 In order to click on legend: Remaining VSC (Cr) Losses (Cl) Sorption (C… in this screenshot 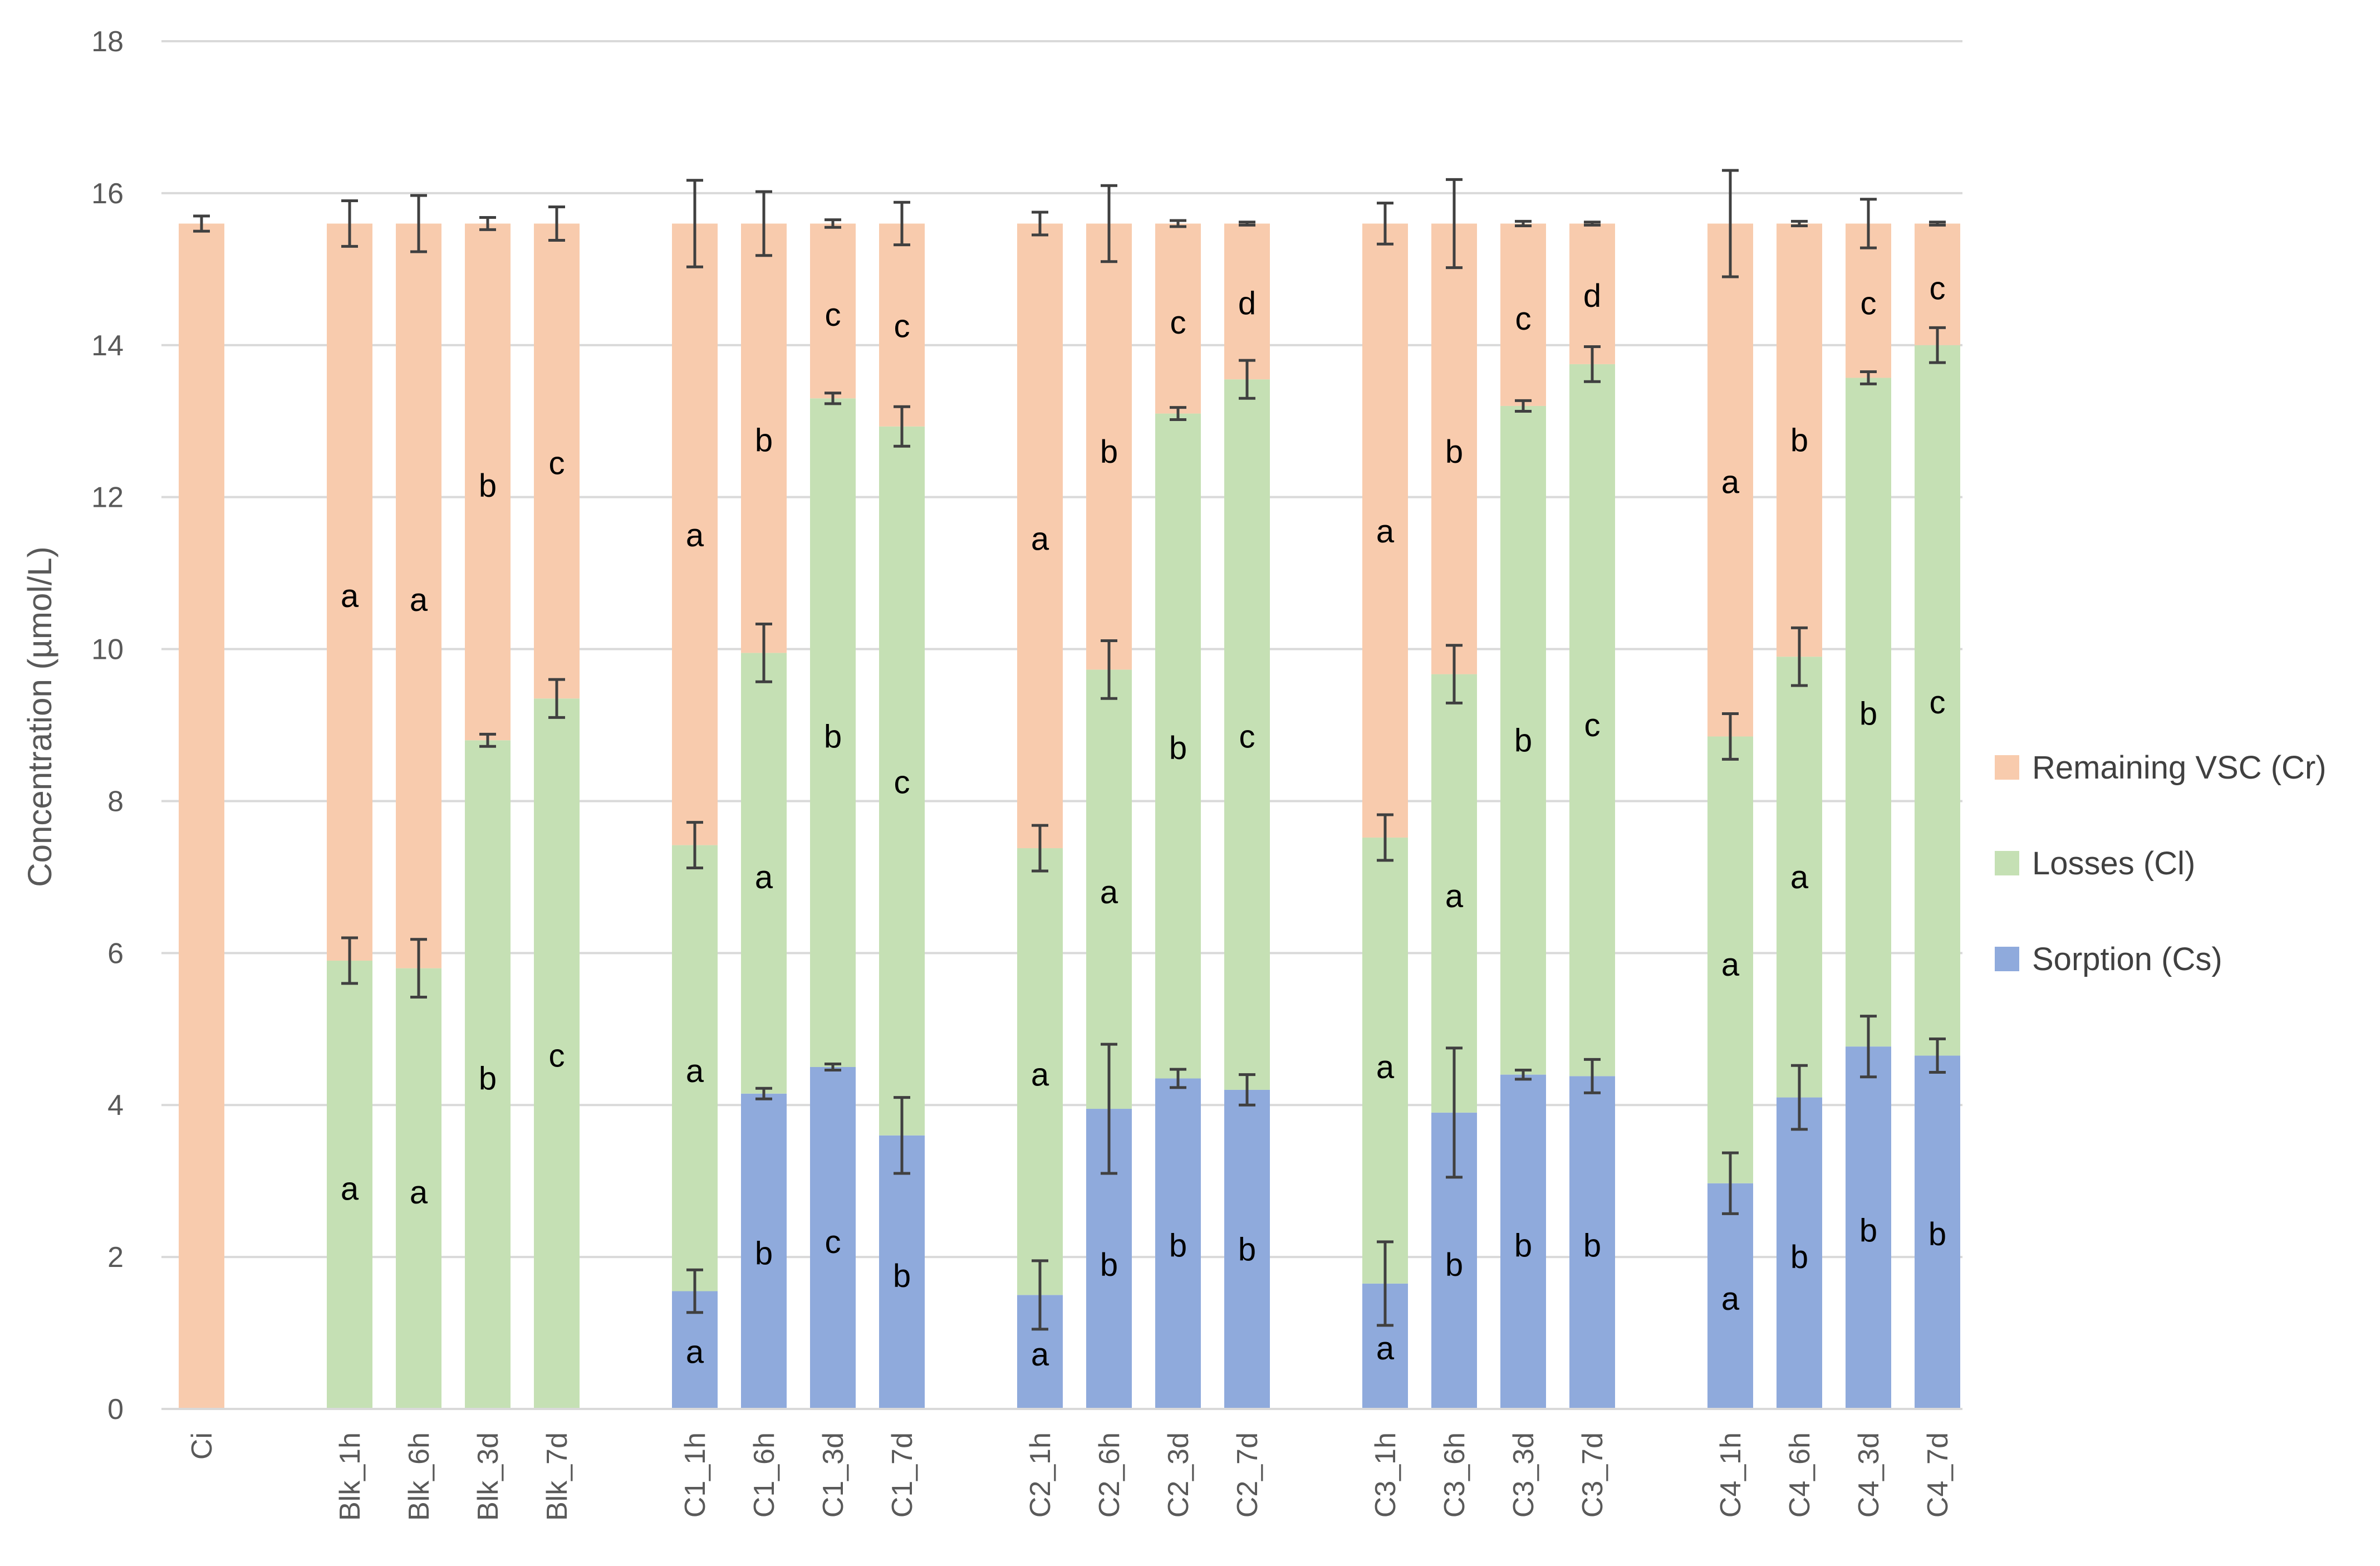, I will do `click(2161, 863)`.